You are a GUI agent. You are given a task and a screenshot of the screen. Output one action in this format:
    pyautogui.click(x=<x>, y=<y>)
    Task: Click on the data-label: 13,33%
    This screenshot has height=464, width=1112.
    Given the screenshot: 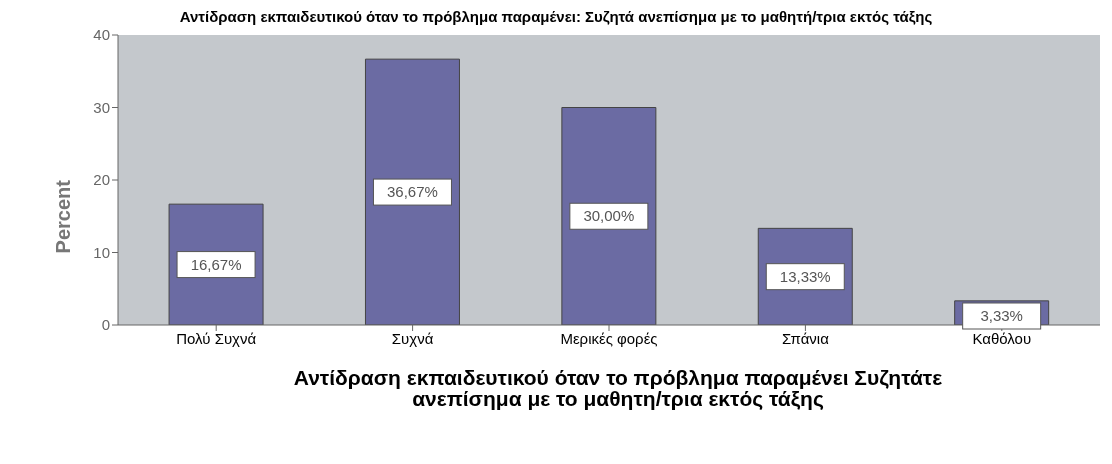 What is the action you would take?
    pyautogui.click(x=805, y=276)
    